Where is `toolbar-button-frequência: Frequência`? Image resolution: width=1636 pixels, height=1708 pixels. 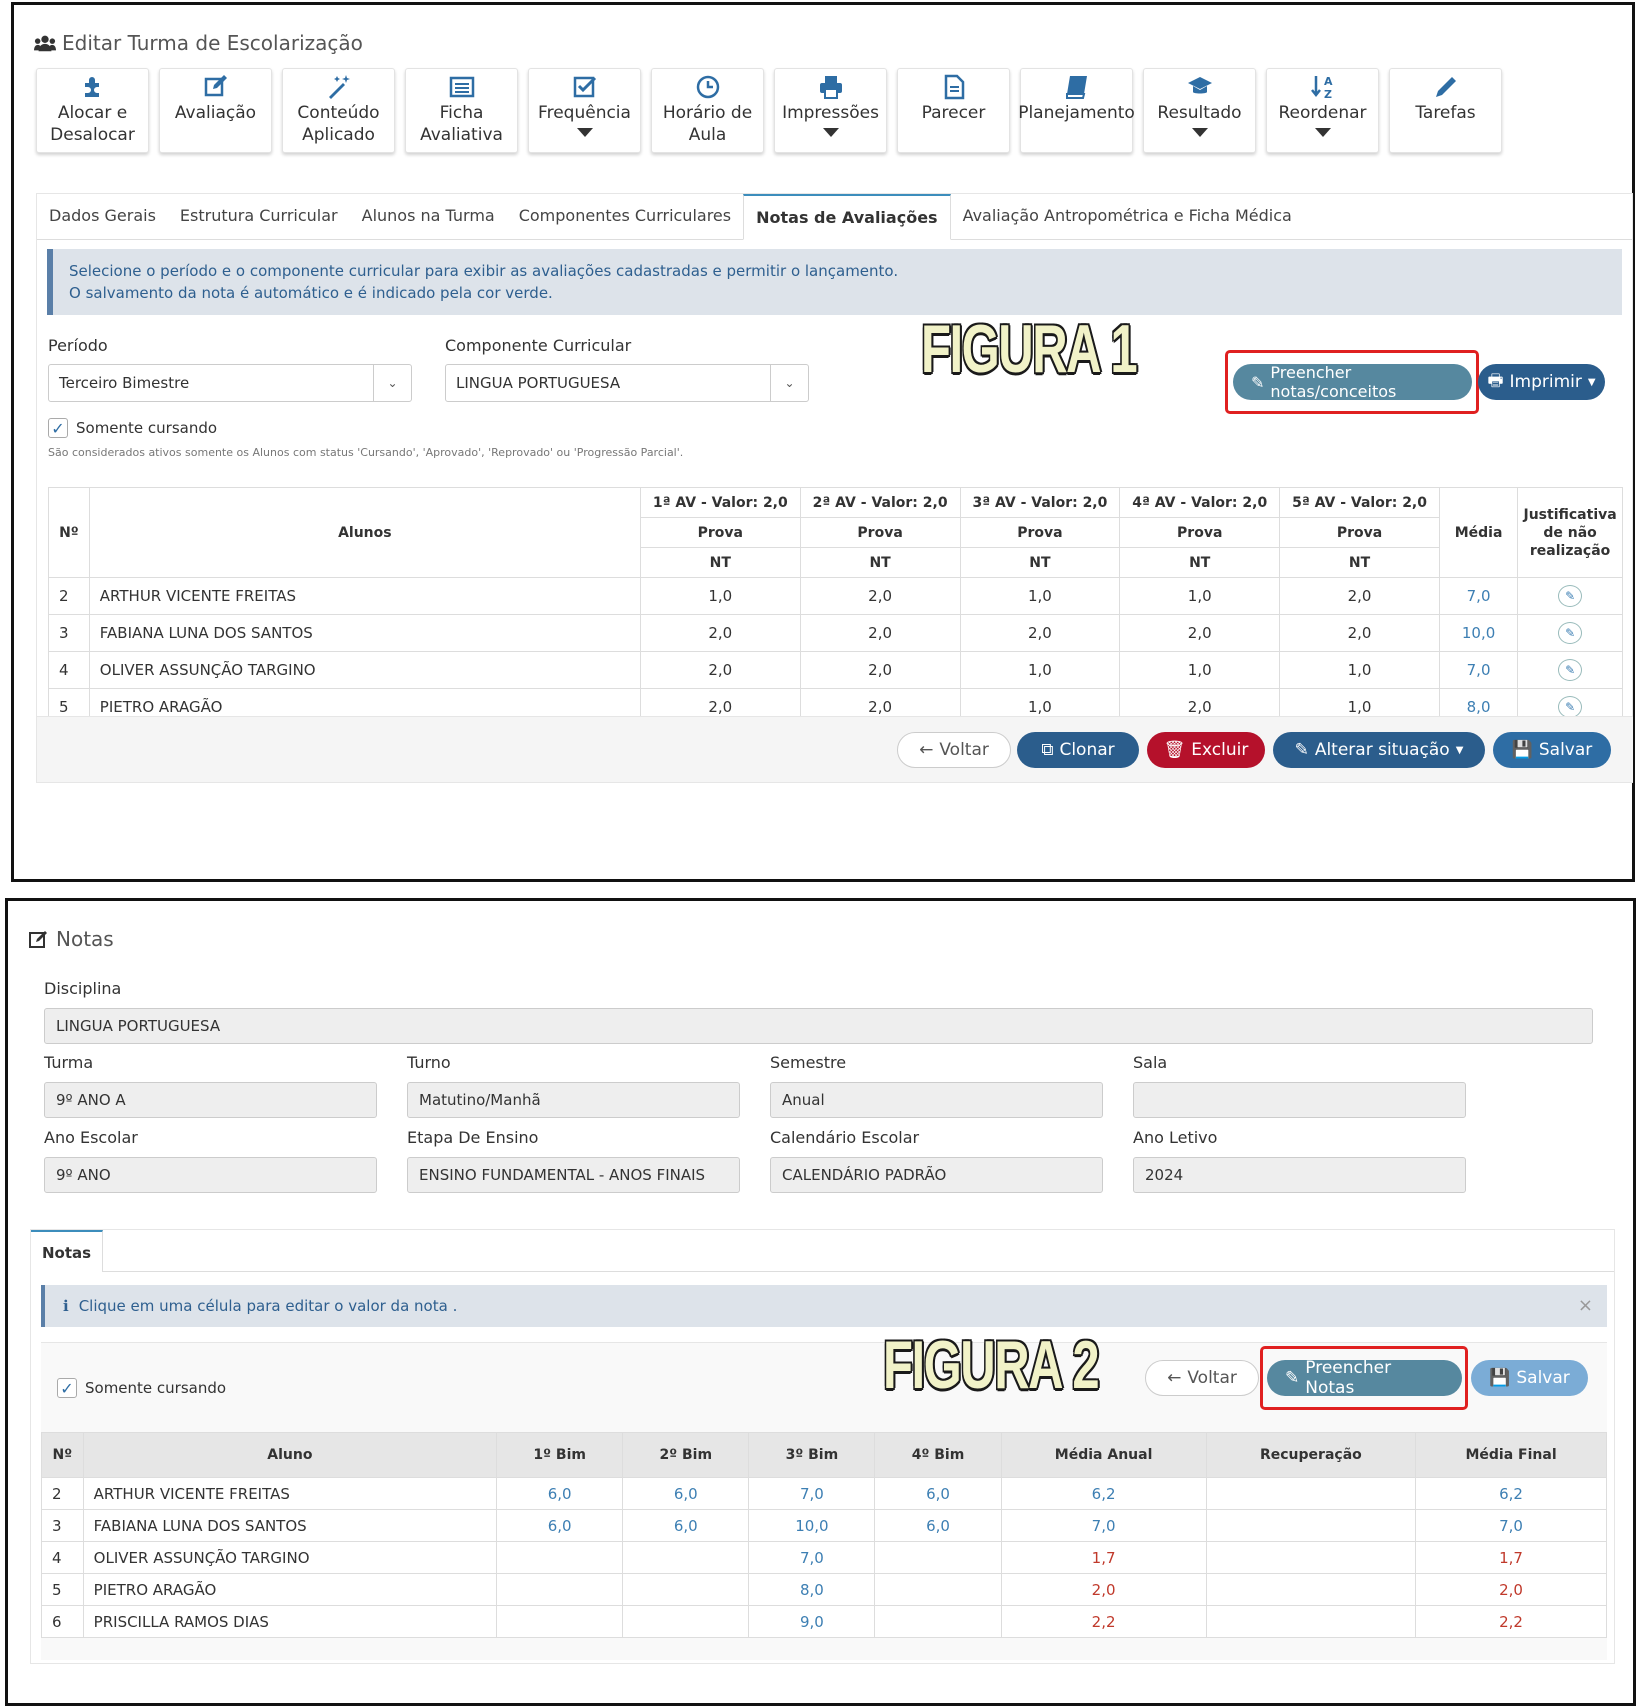
toolbar-button-frequência: Frequência is located at coordinates (584, 110).